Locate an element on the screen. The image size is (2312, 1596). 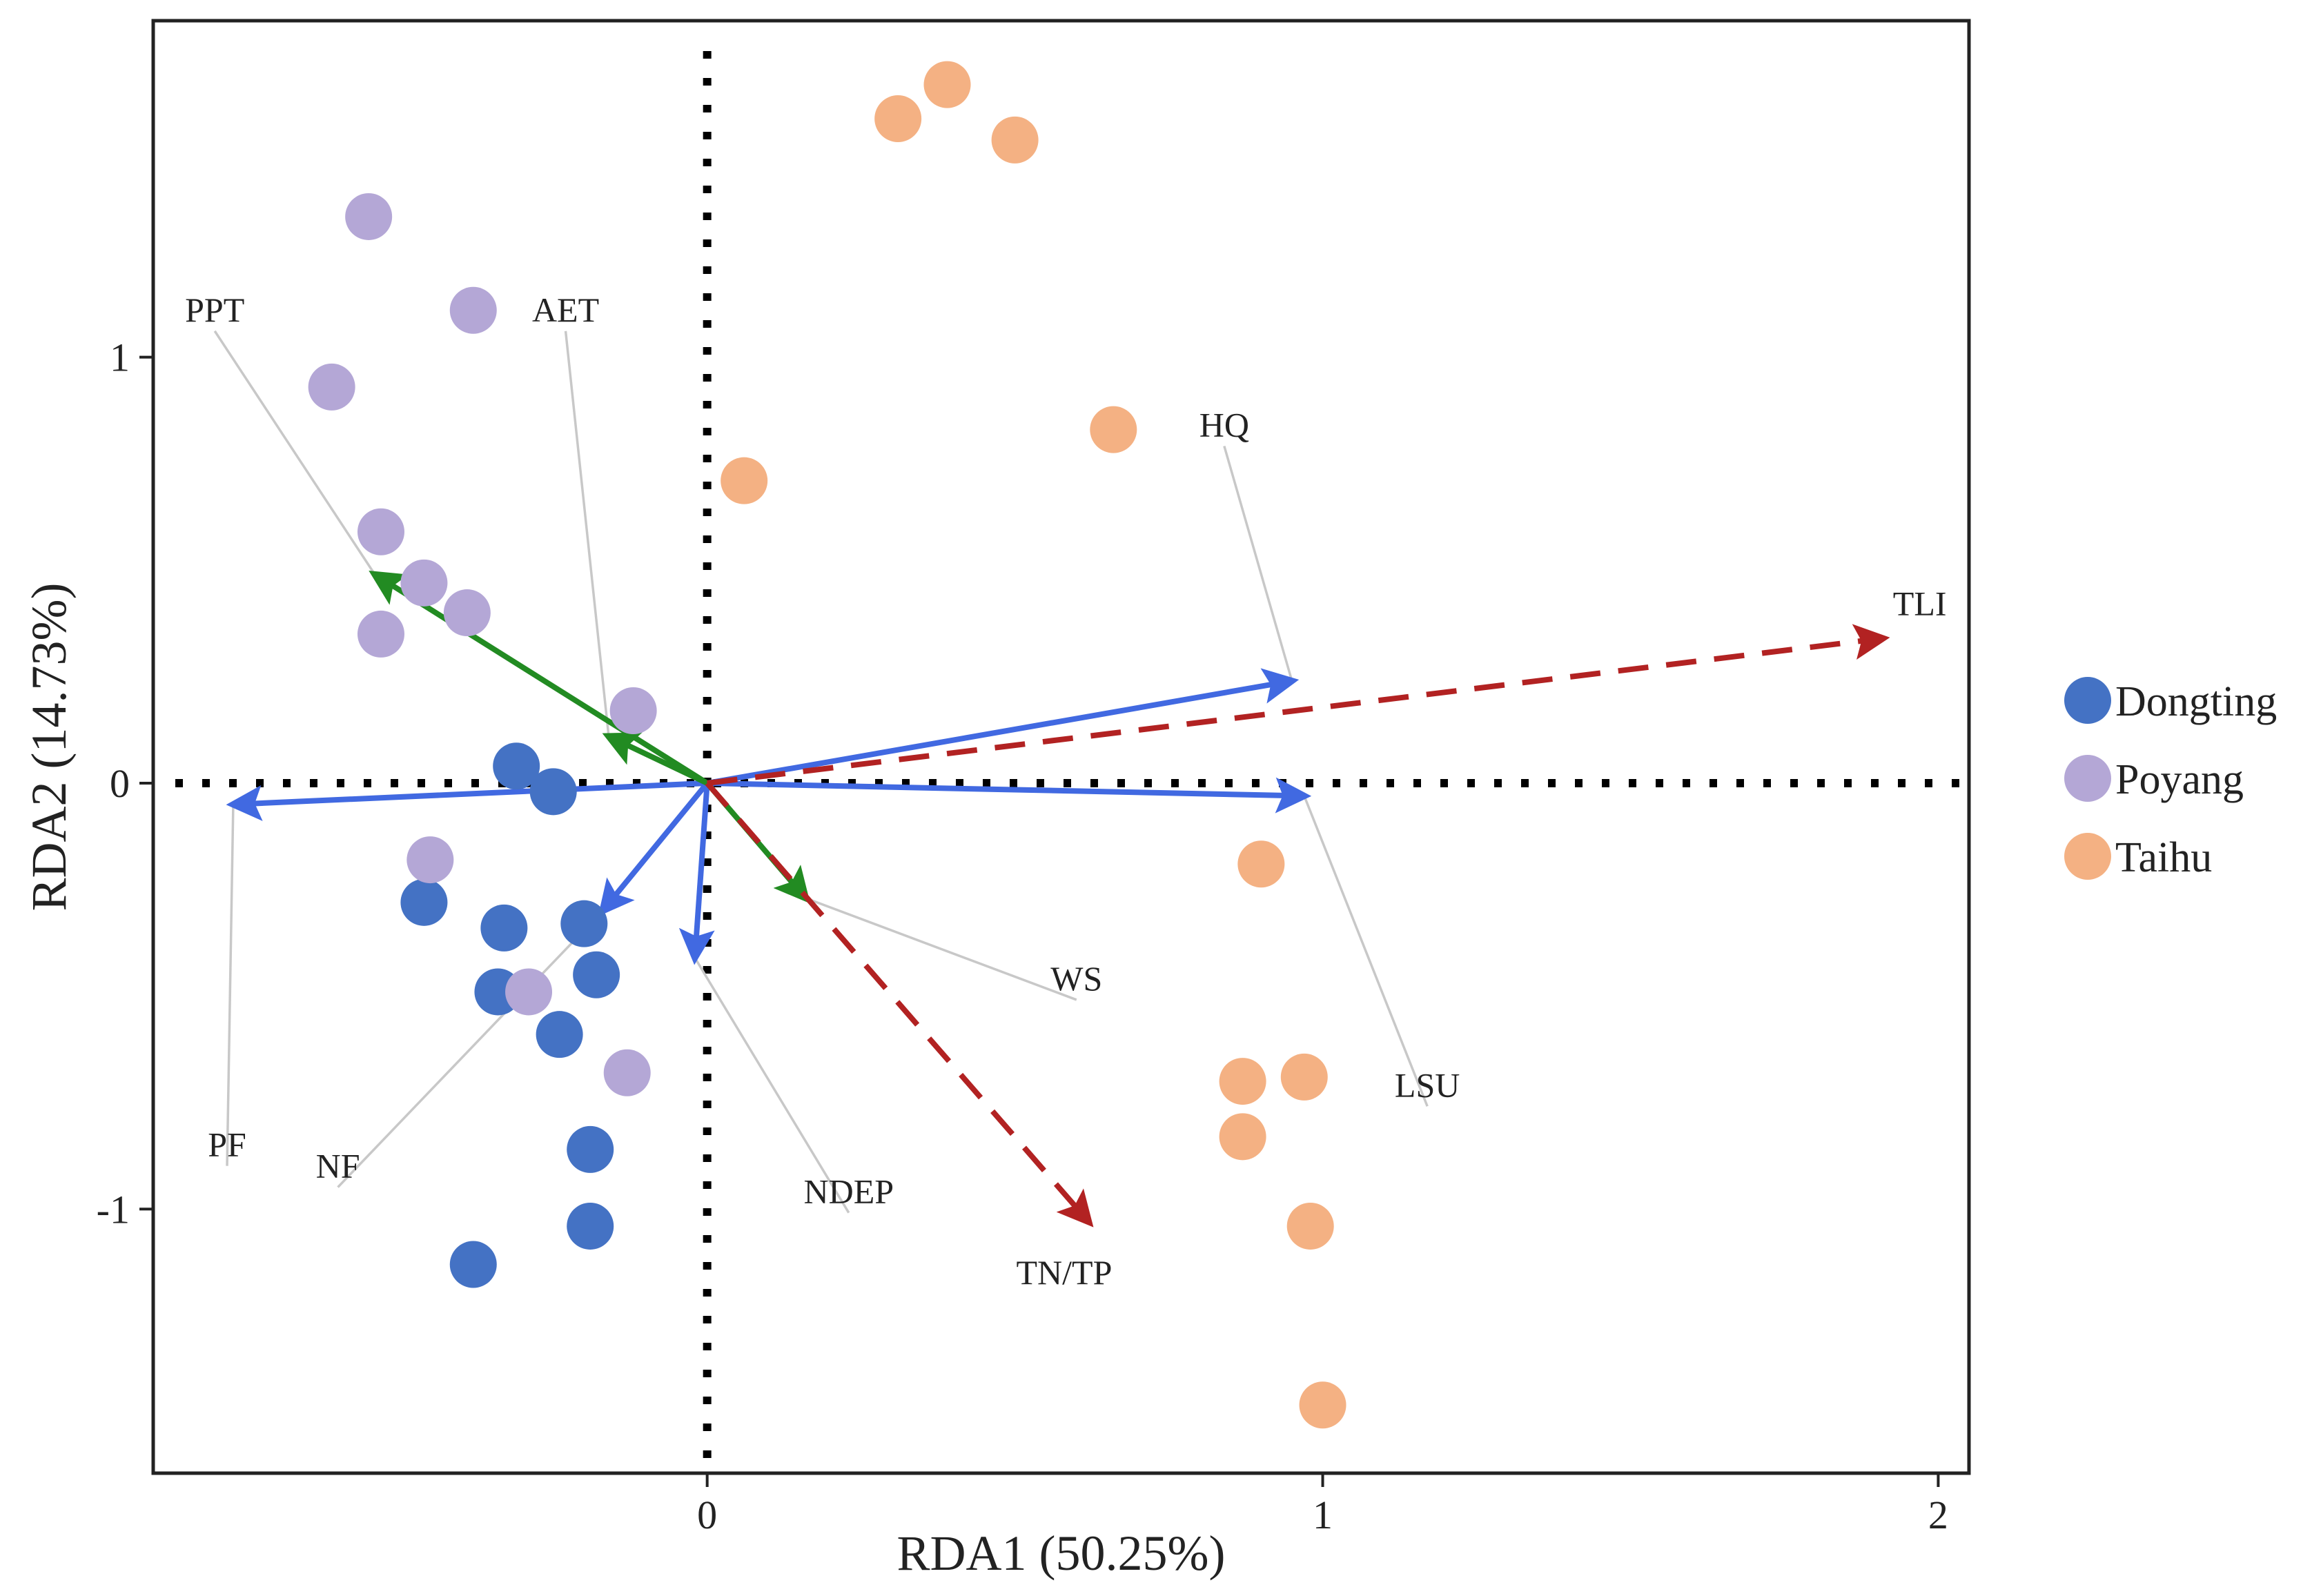
x-axis-title: RDA1 (50.25%) is located at coordinates (1061, 1553).